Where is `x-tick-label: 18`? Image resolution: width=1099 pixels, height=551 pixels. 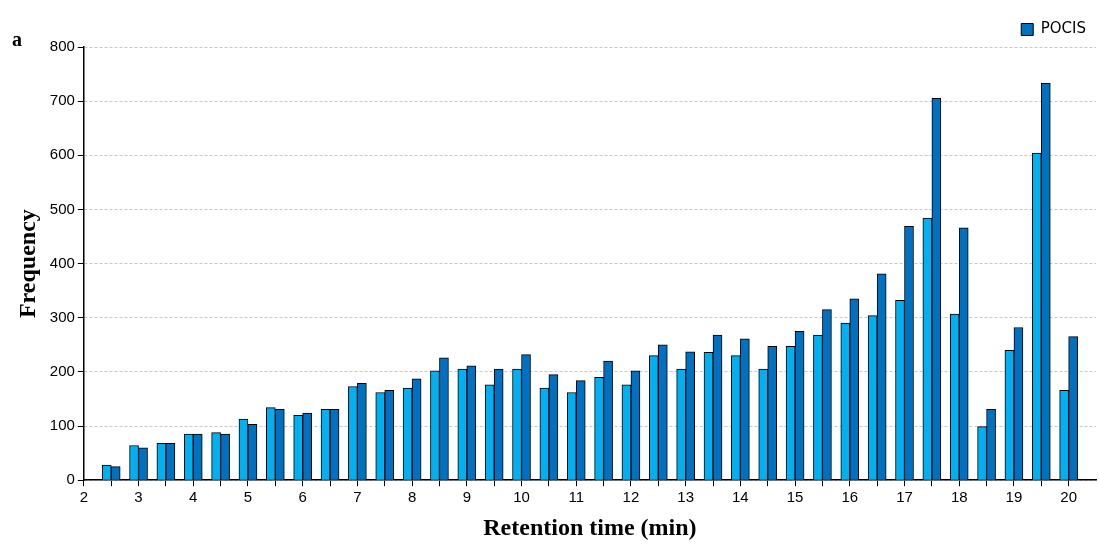
x-tick-label: 18 is located at coordinates (959, 497).